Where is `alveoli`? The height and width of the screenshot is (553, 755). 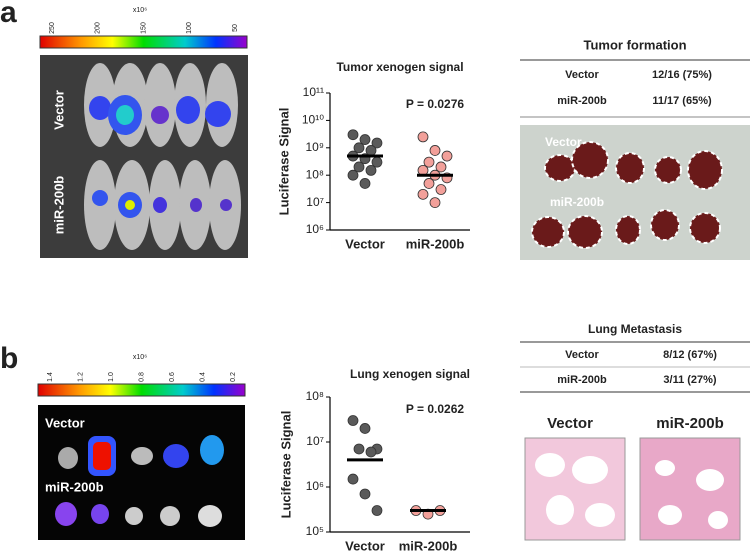
alveoli is located at coordinates (631, 491).